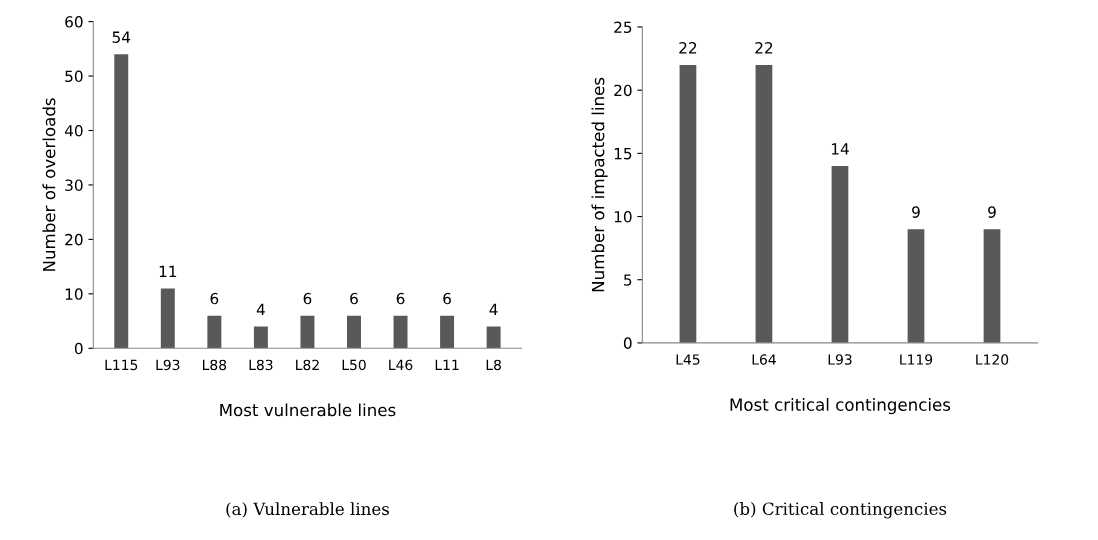  What do you see at coordinates (401, 365) in the screenshot?
I see `x-tick-label: L46` at bounding box center [401, 365].